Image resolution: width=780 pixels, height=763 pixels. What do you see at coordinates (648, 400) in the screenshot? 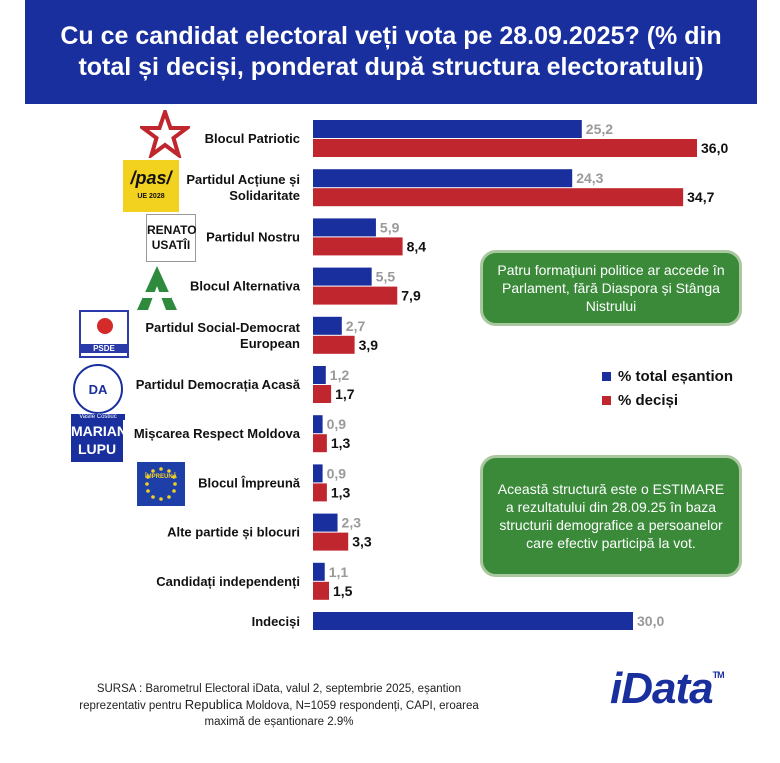
I see `legend-label-decisi: % deciși` at bounding box center [648, 400].